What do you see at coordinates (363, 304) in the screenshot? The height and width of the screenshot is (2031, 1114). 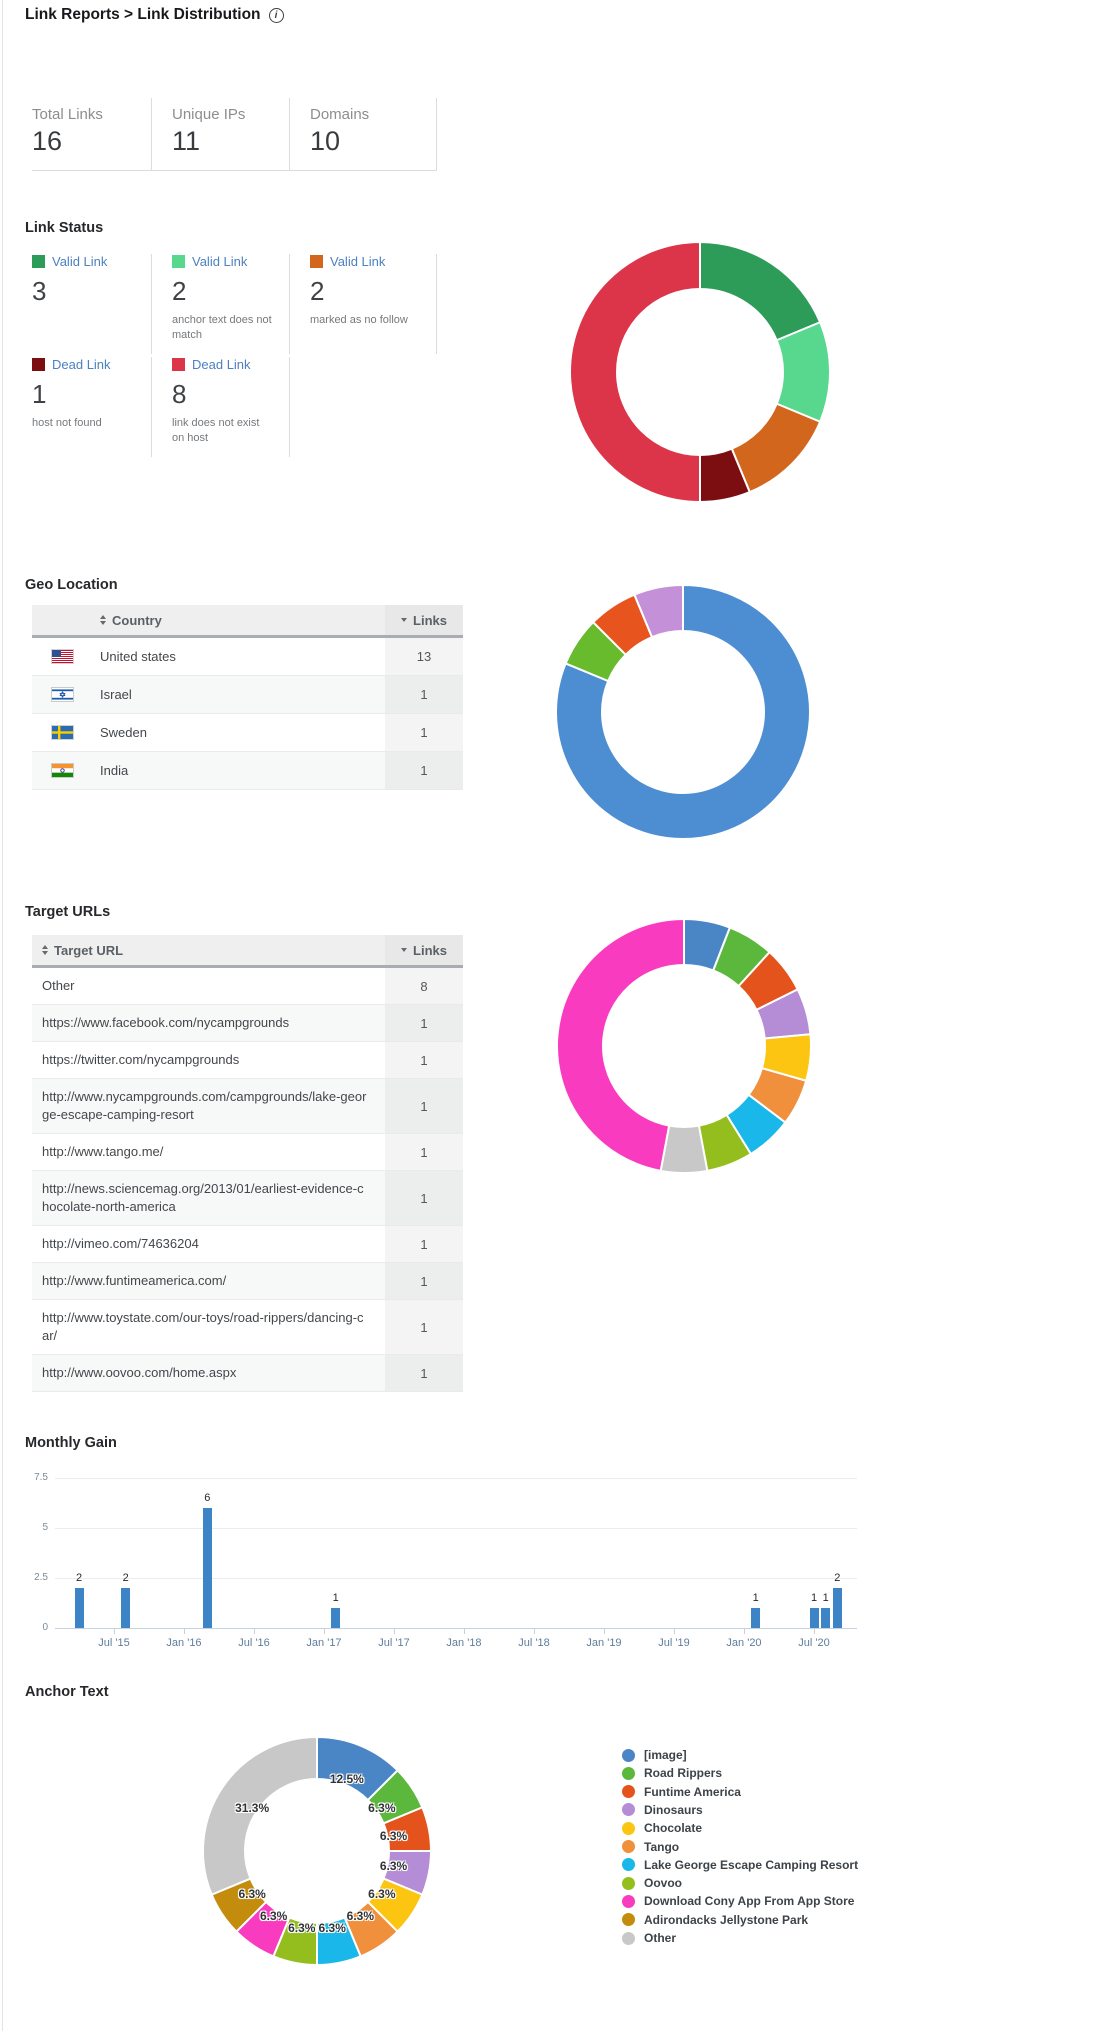 I see `link-status-cell: Valid Link 2 marked as no follow` at bounding box center [363, 304].